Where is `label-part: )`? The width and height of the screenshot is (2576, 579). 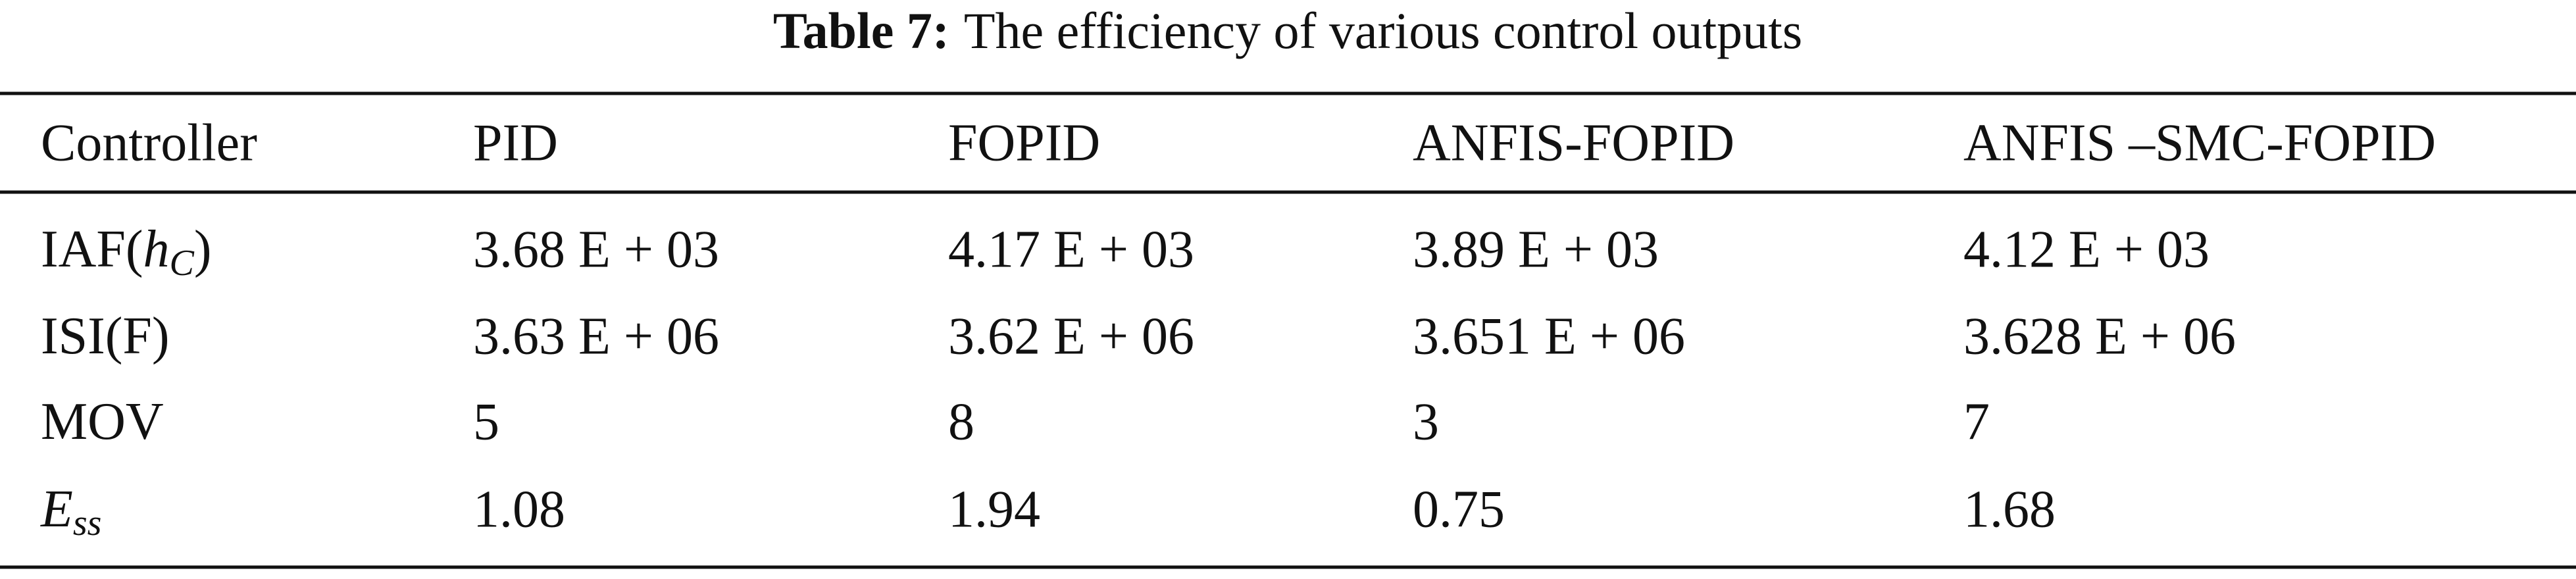
label-part: ) is located at coordinates (203, 249).